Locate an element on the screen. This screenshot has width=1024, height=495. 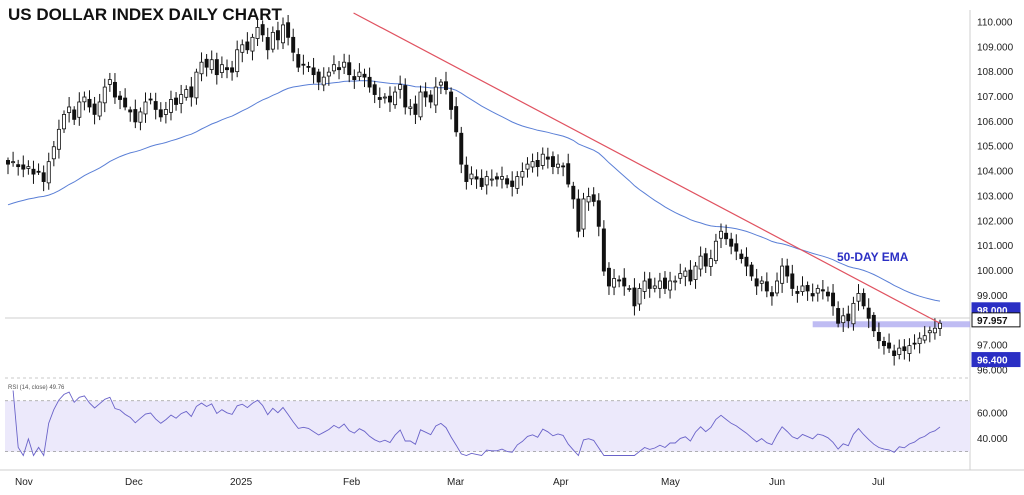
price-tick-label: 103.000 is located at coordinates (995, 196).